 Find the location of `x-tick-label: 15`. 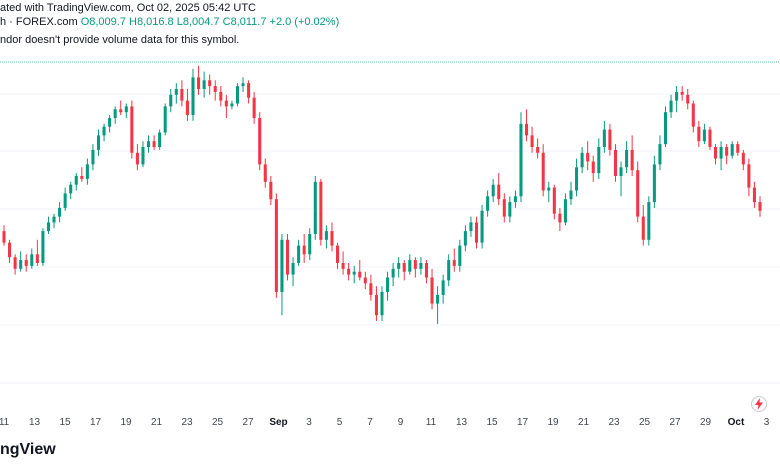

x-tick-label: 15 is located at coordinates (492, 422).